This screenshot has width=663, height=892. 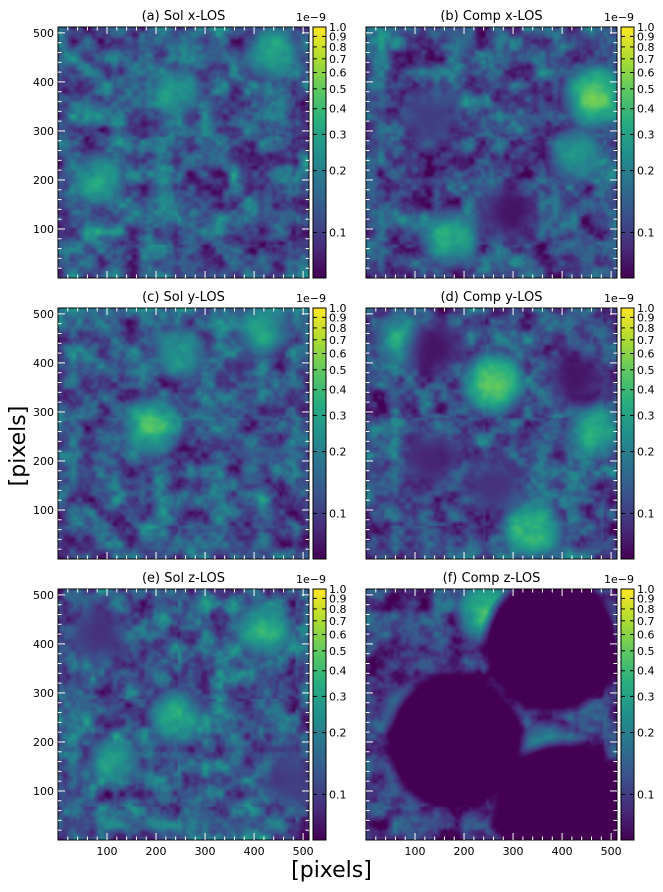 What do you see at coordinates (183, 297) in the screenshot?
I see `panel-title: (c) Sol y-LOS` at bounding box center [183, 297].